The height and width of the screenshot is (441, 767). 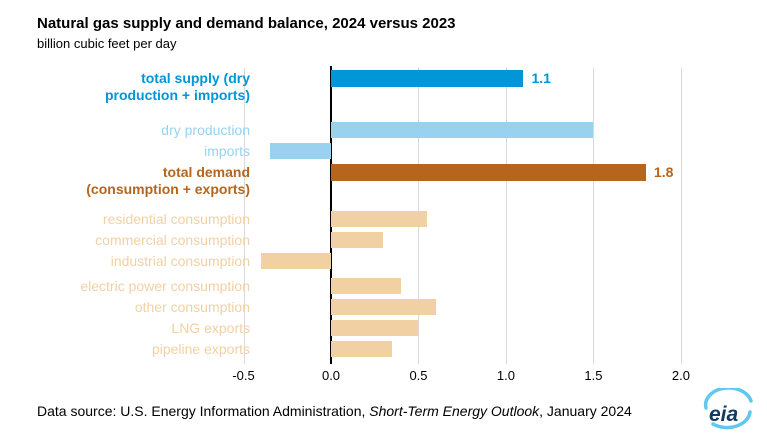 What do you see at coordinates (375, 328) in the screenshot?
I see `bar-lng-exports` at bounding box center [375, 328].